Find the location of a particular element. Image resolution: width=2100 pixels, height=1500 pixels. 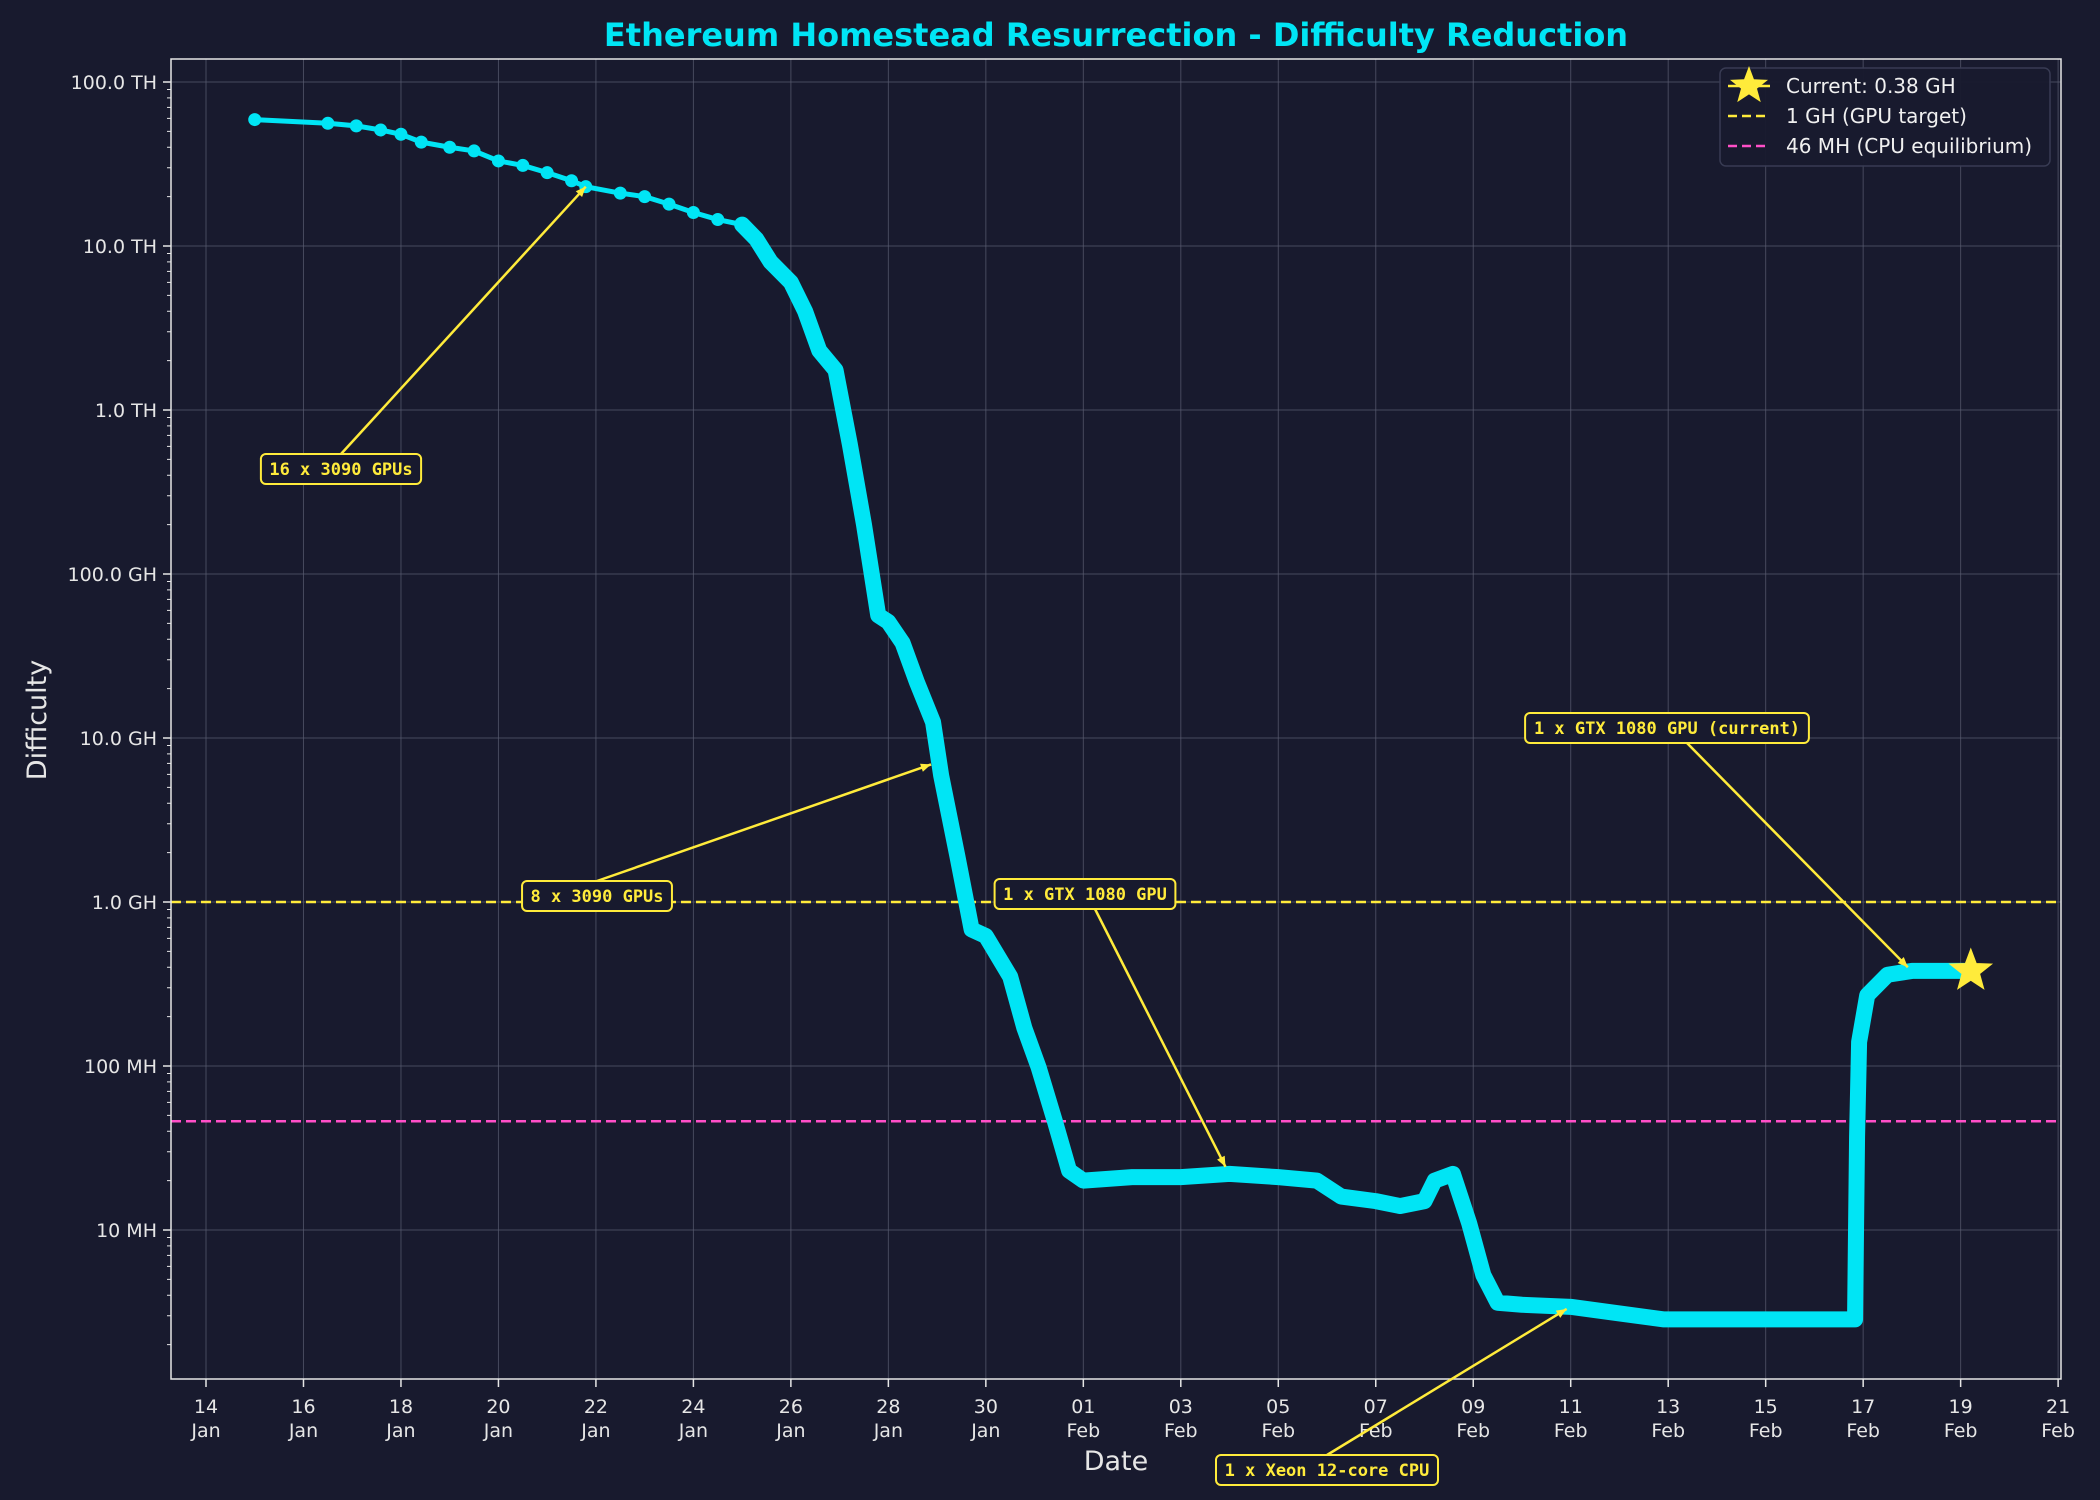

x-tick-label: 24 is located at coordinates (693, 1407).